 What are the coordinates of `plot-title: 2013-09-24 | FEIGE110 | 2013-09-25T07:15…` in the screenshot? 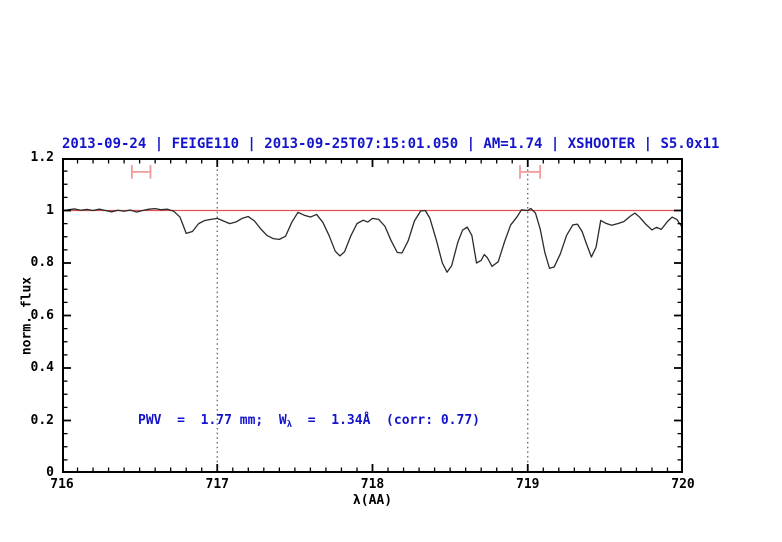 It's located at (391, 144).